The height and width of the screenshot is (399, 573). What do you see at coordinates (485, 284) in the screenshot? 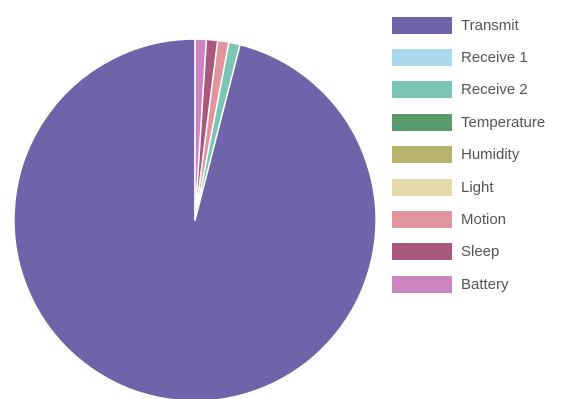
I see `legend-label-battery: Battery` at bounding box center [485, 284].